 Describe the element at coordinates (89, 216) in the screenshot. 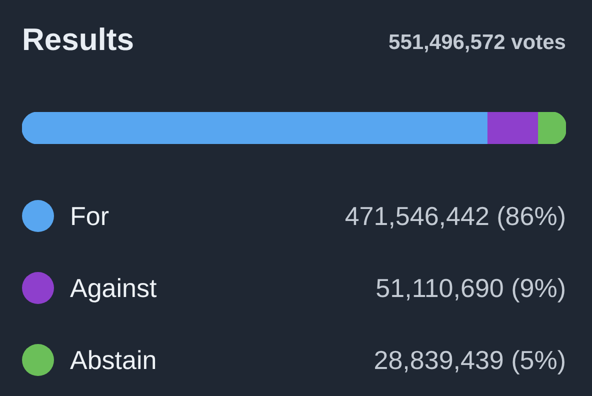

I see `legend-label: For` at that location.